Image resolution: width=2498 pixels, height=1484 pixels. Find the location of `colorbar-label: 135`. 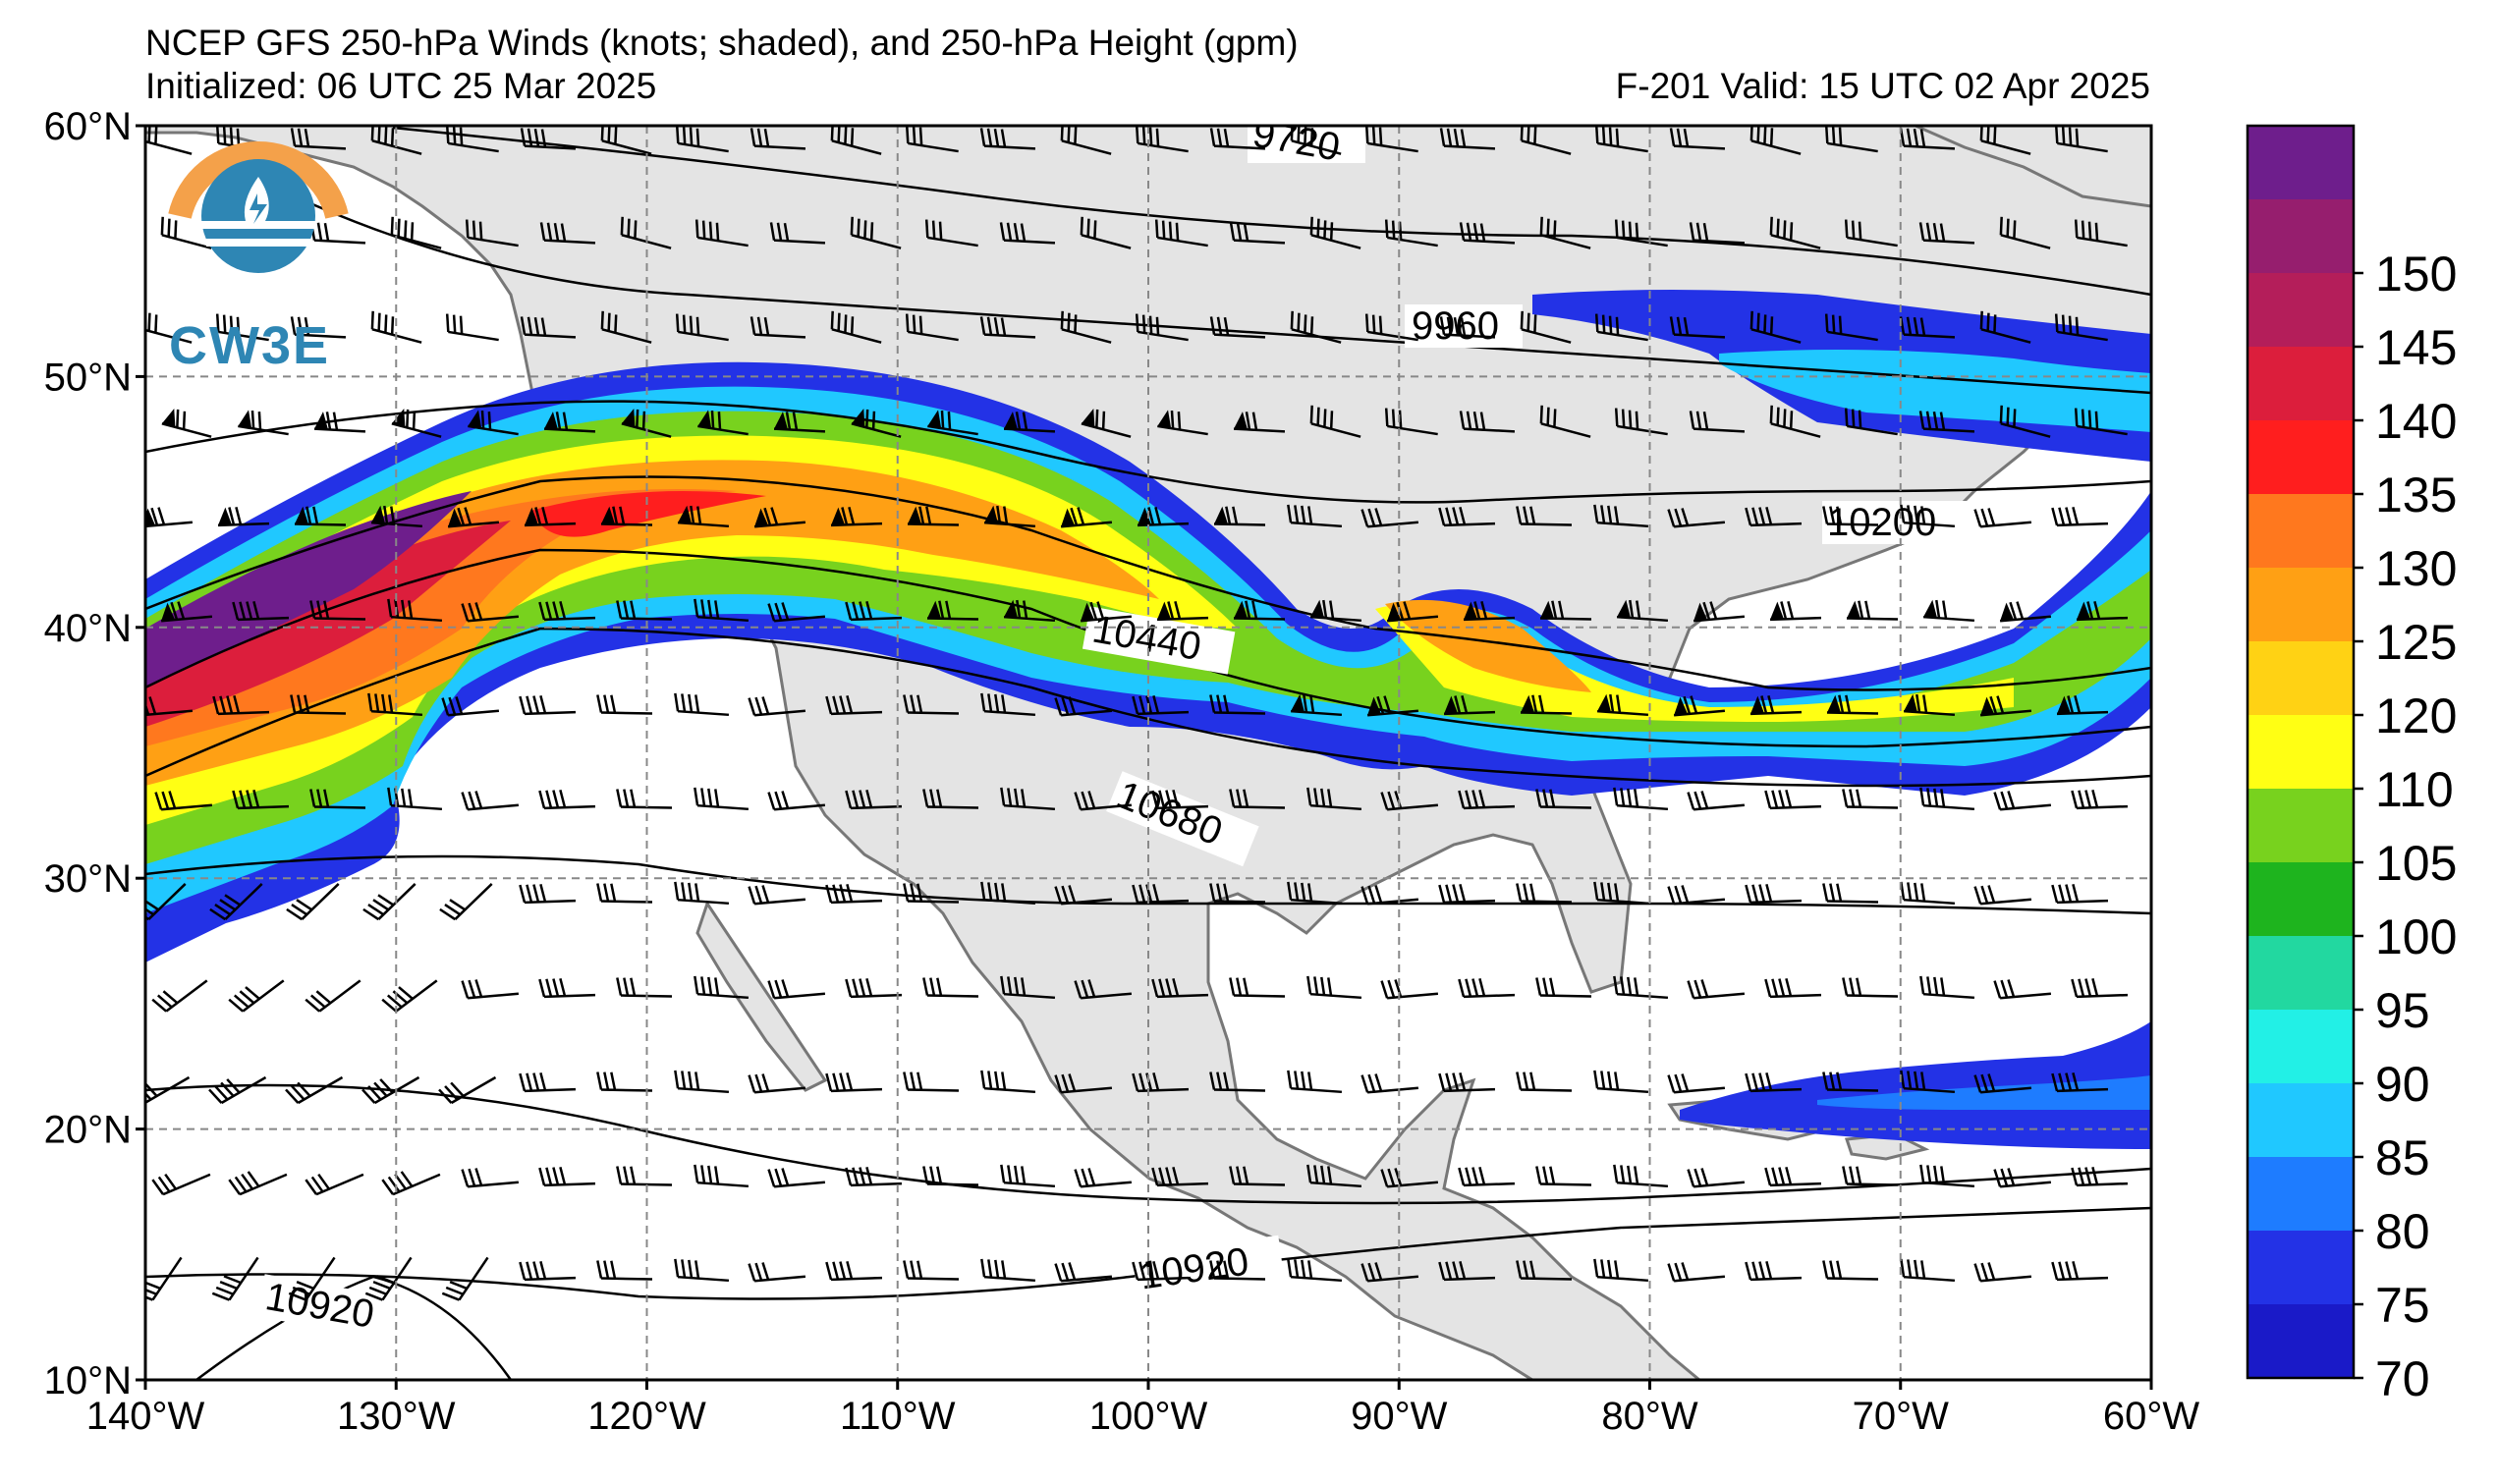

colorbar-label: 135 is located at coordinates (2416, 494).